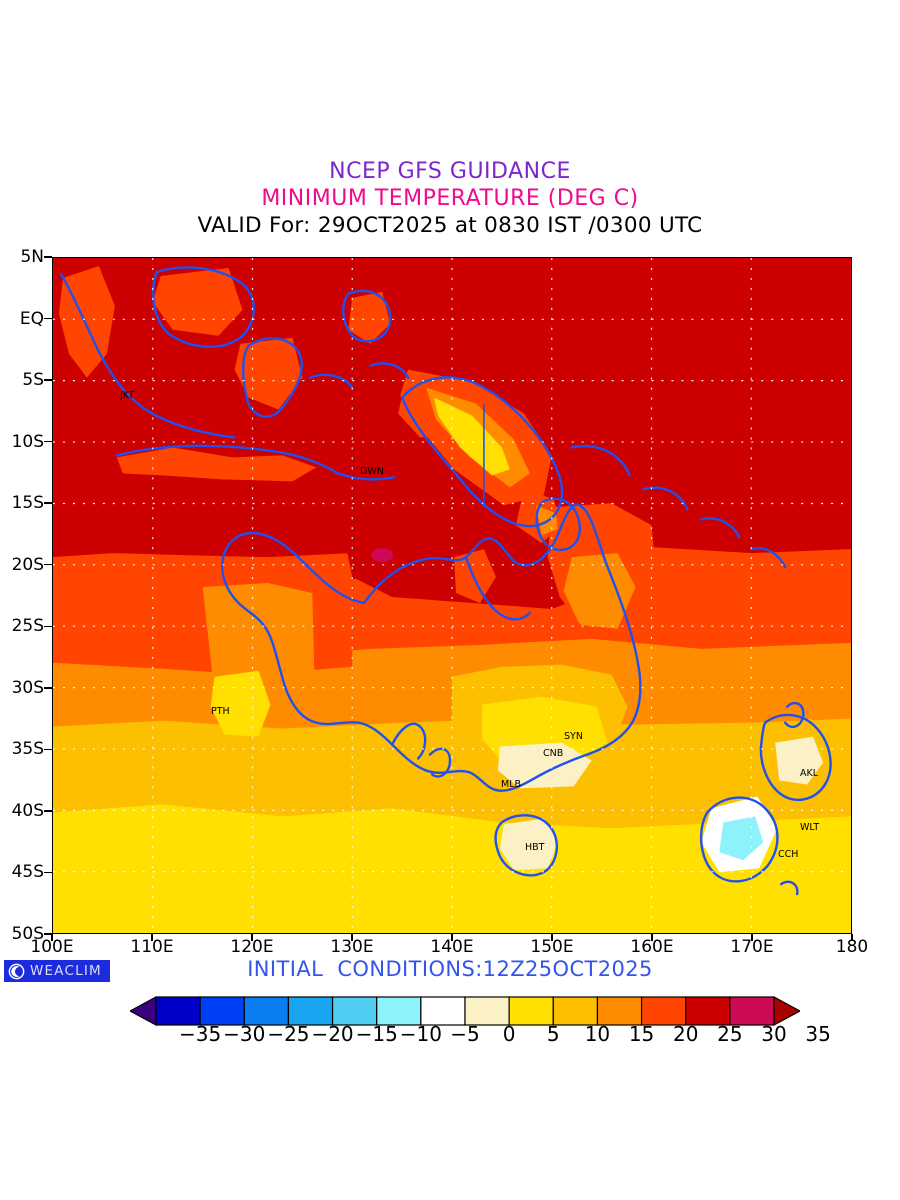  Describe the element at coordinates (288, 1034) in the screenshot. I see `colorbar-tick-label: −25` at that location.